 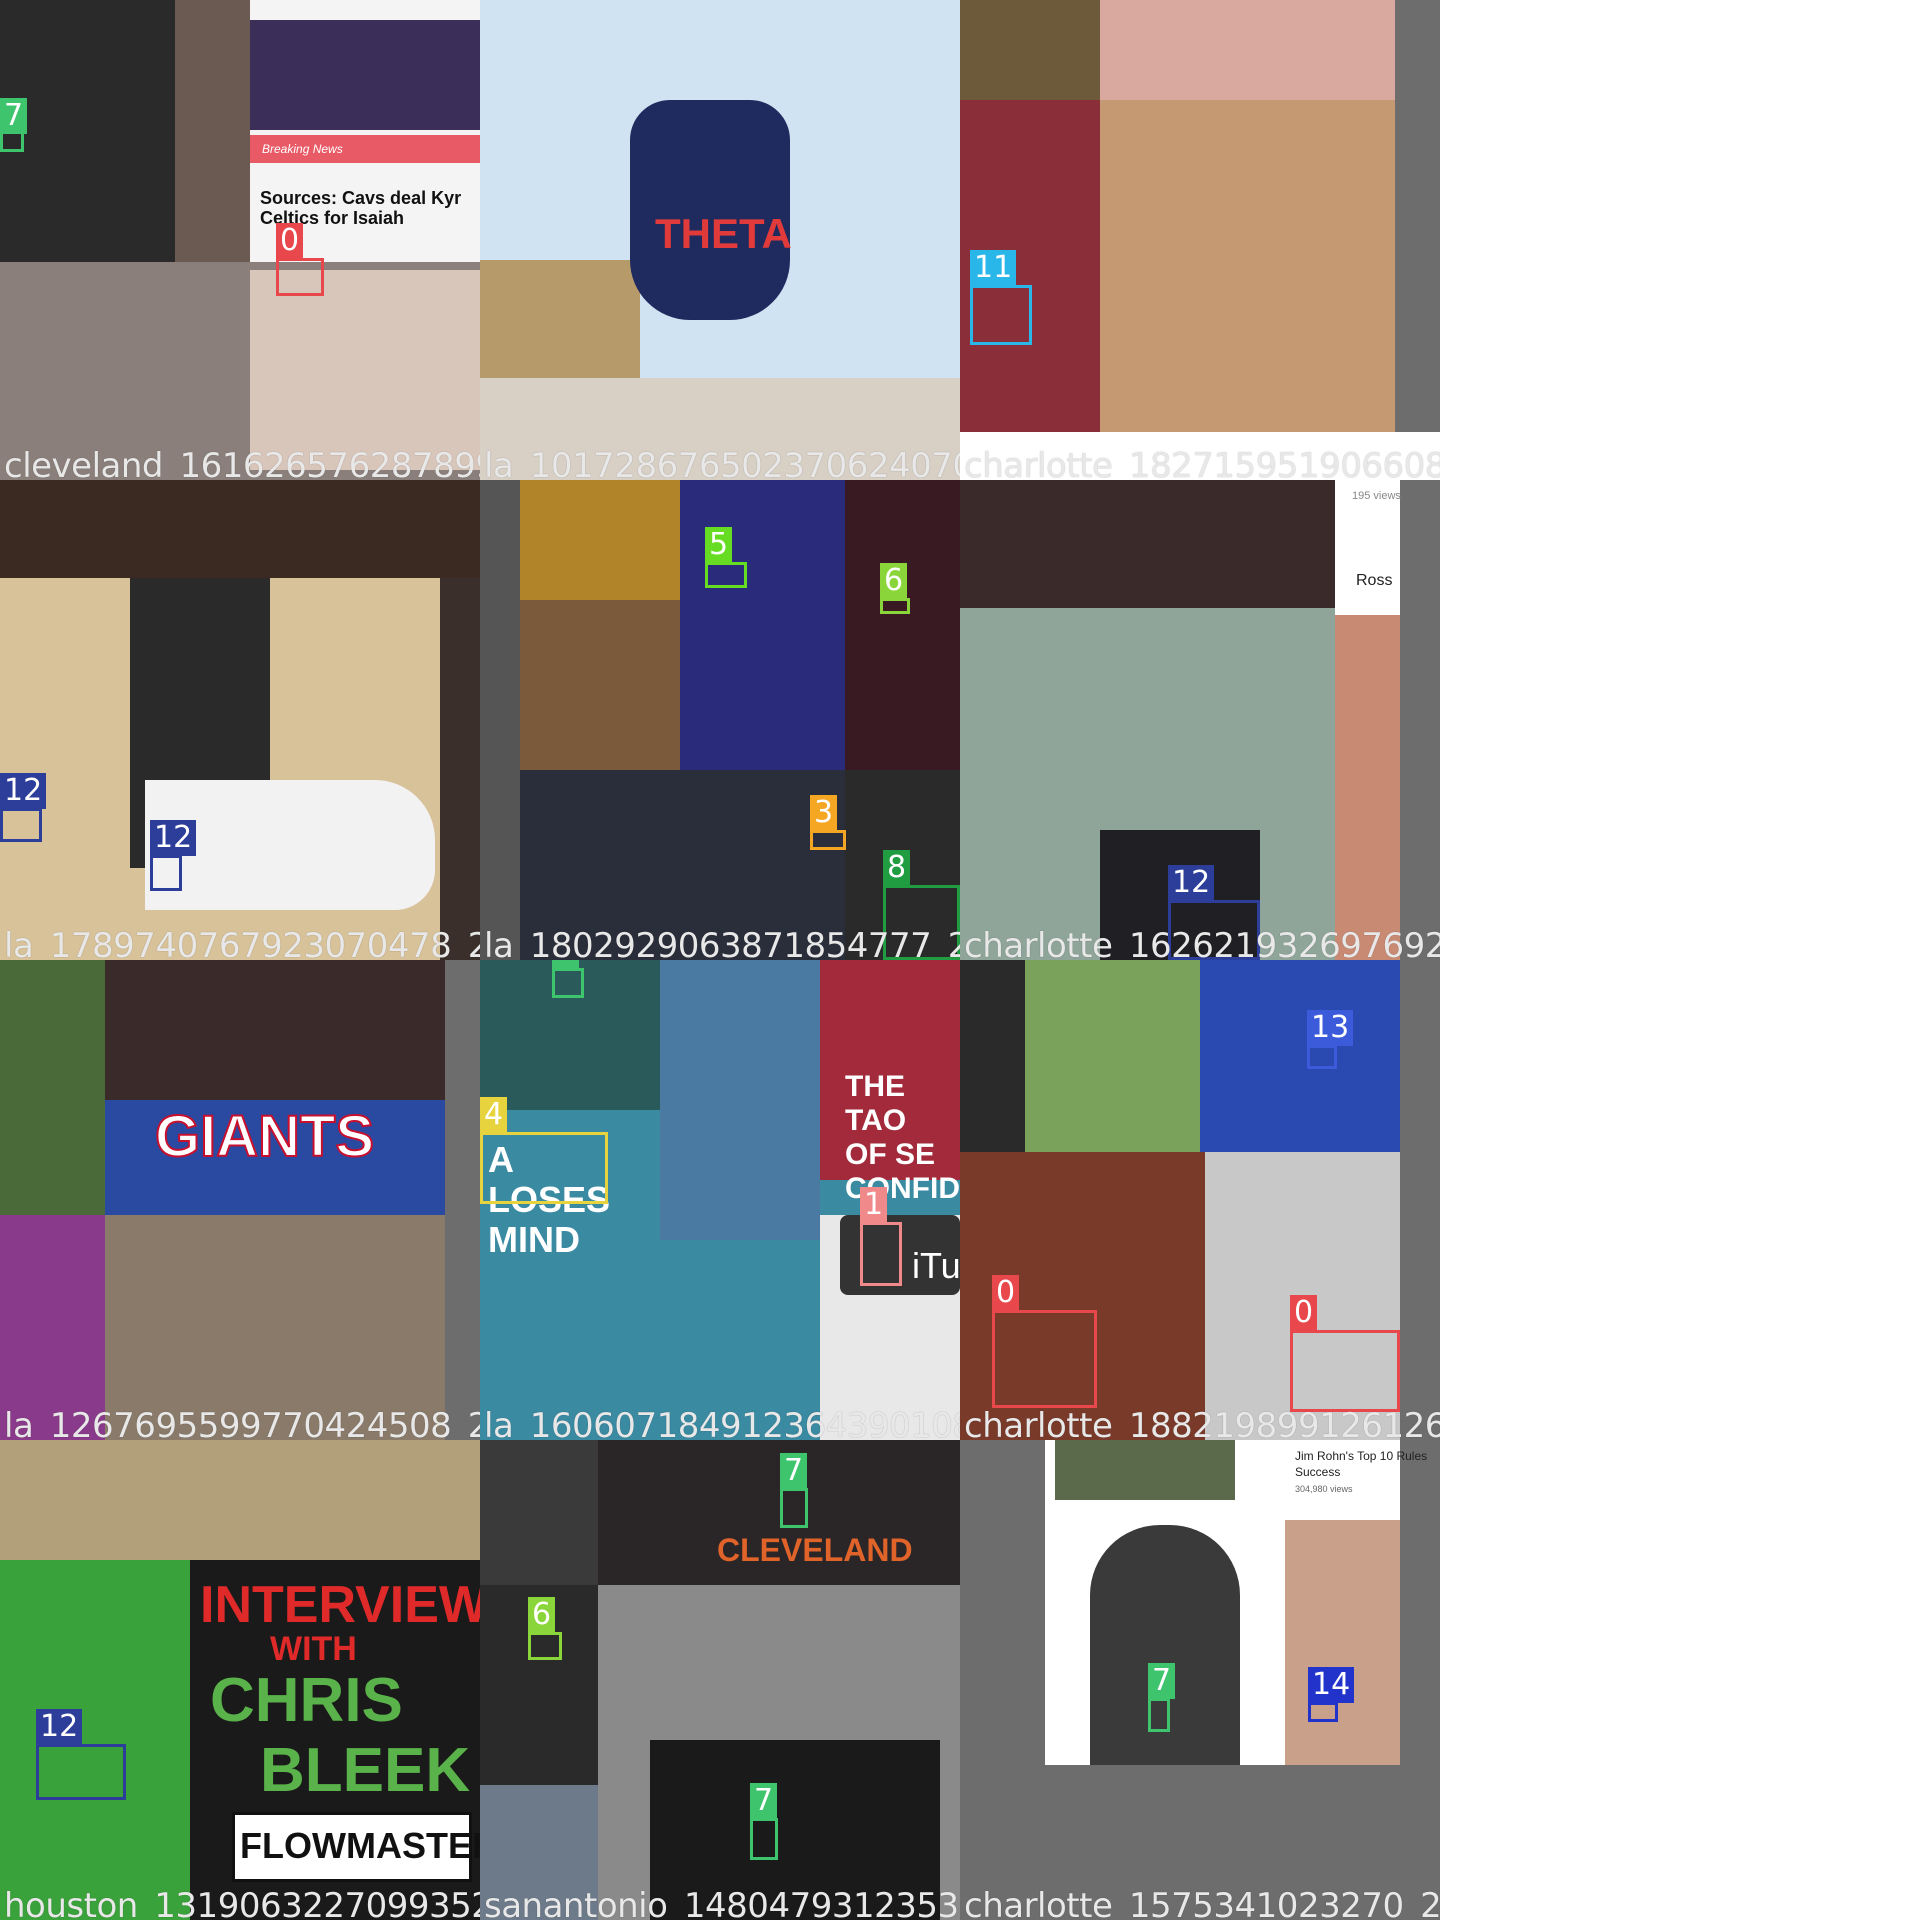 I want to click on poster-with: WITH, so click(x=313, y=1649).